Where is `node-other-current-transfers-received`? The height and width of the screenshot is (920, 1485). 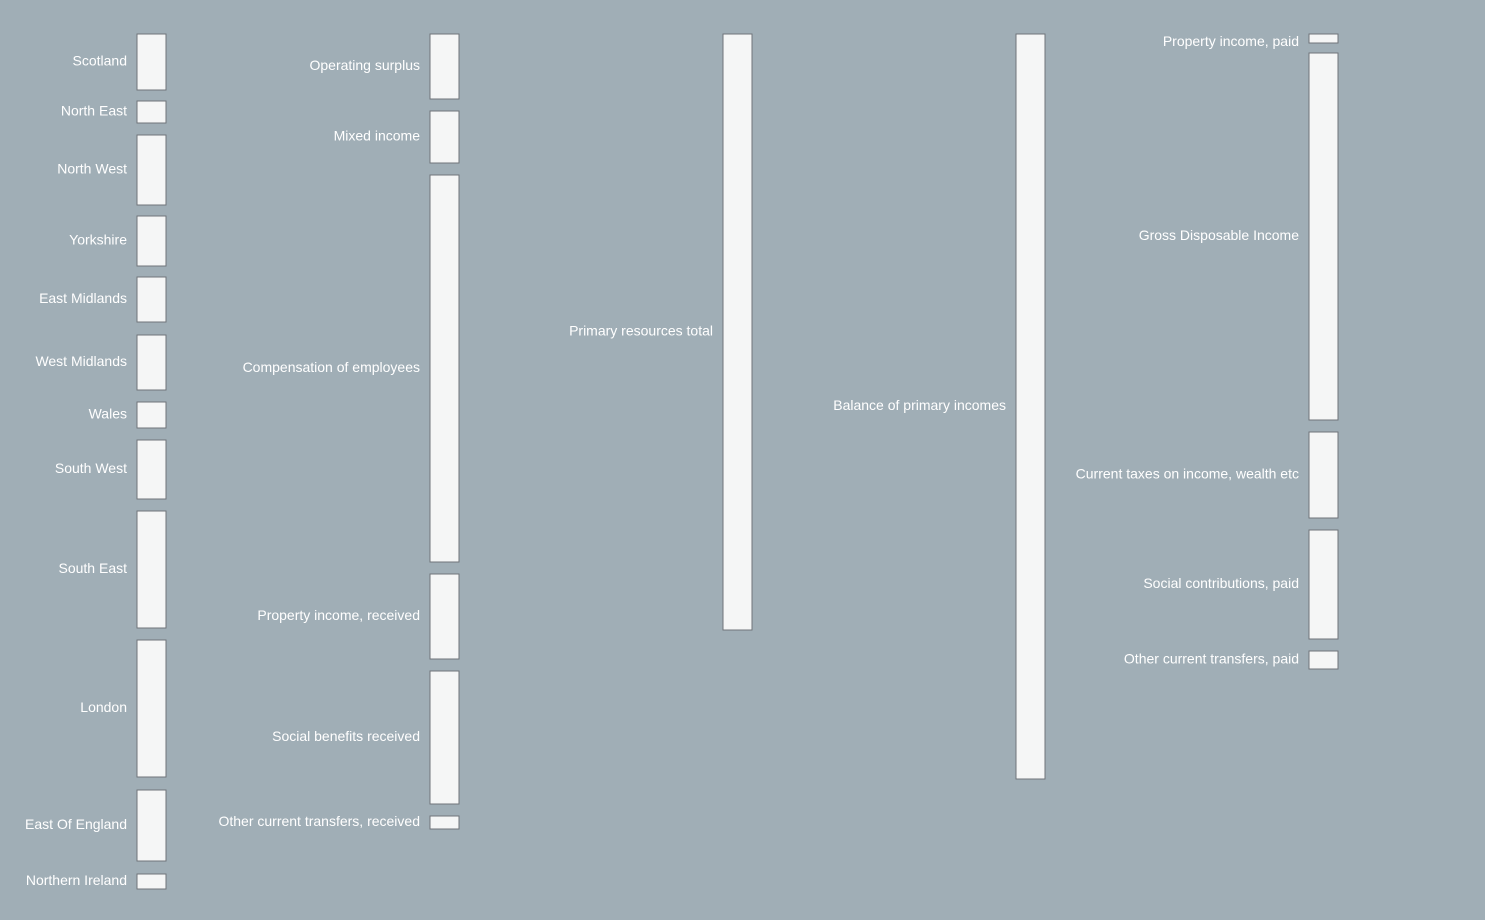
node-other-current-transfers-received is located at coordinates (444, 822).